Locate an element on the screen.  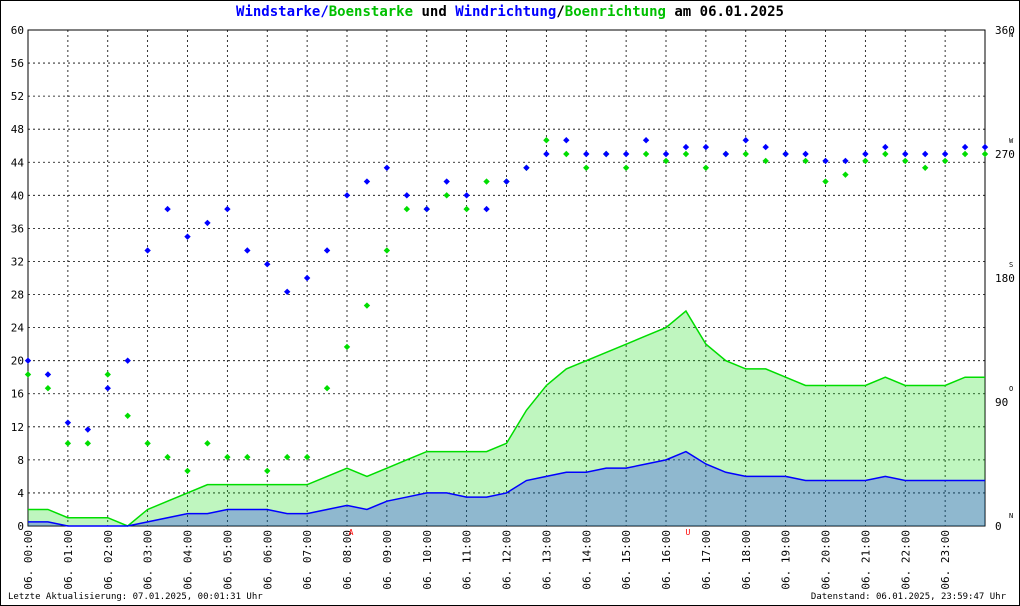
x-tick-label: 06. 00:00 is located at coordinates (28, 560).